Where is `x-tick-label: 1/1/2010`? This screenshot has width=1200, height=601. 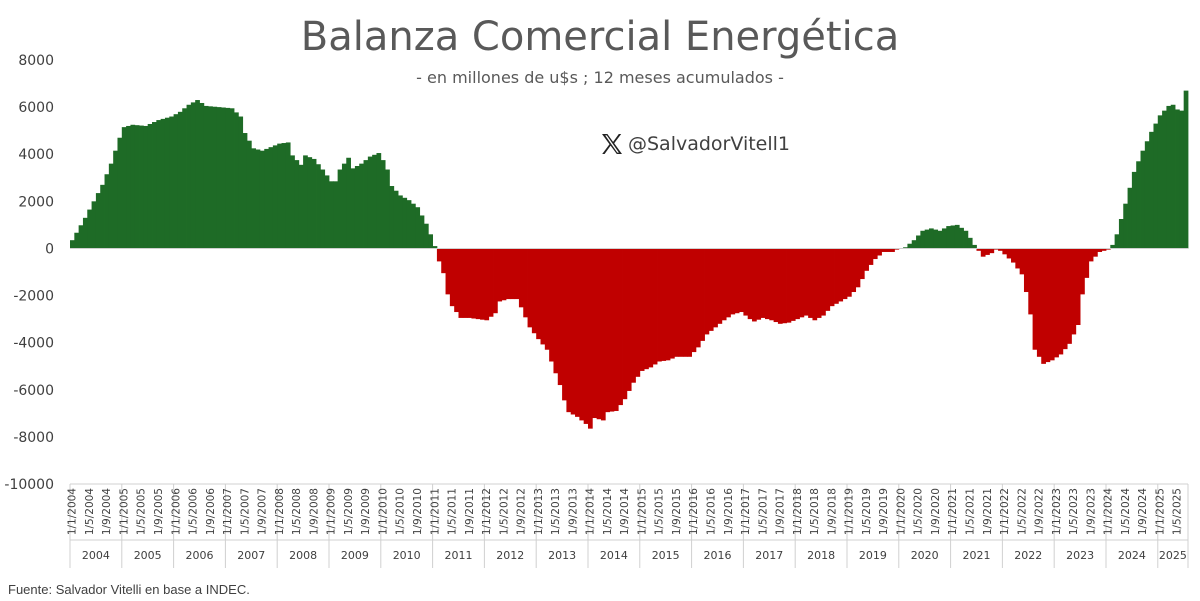 x-tick-label: 1/1/2010 is located at coordinates (384, 511).